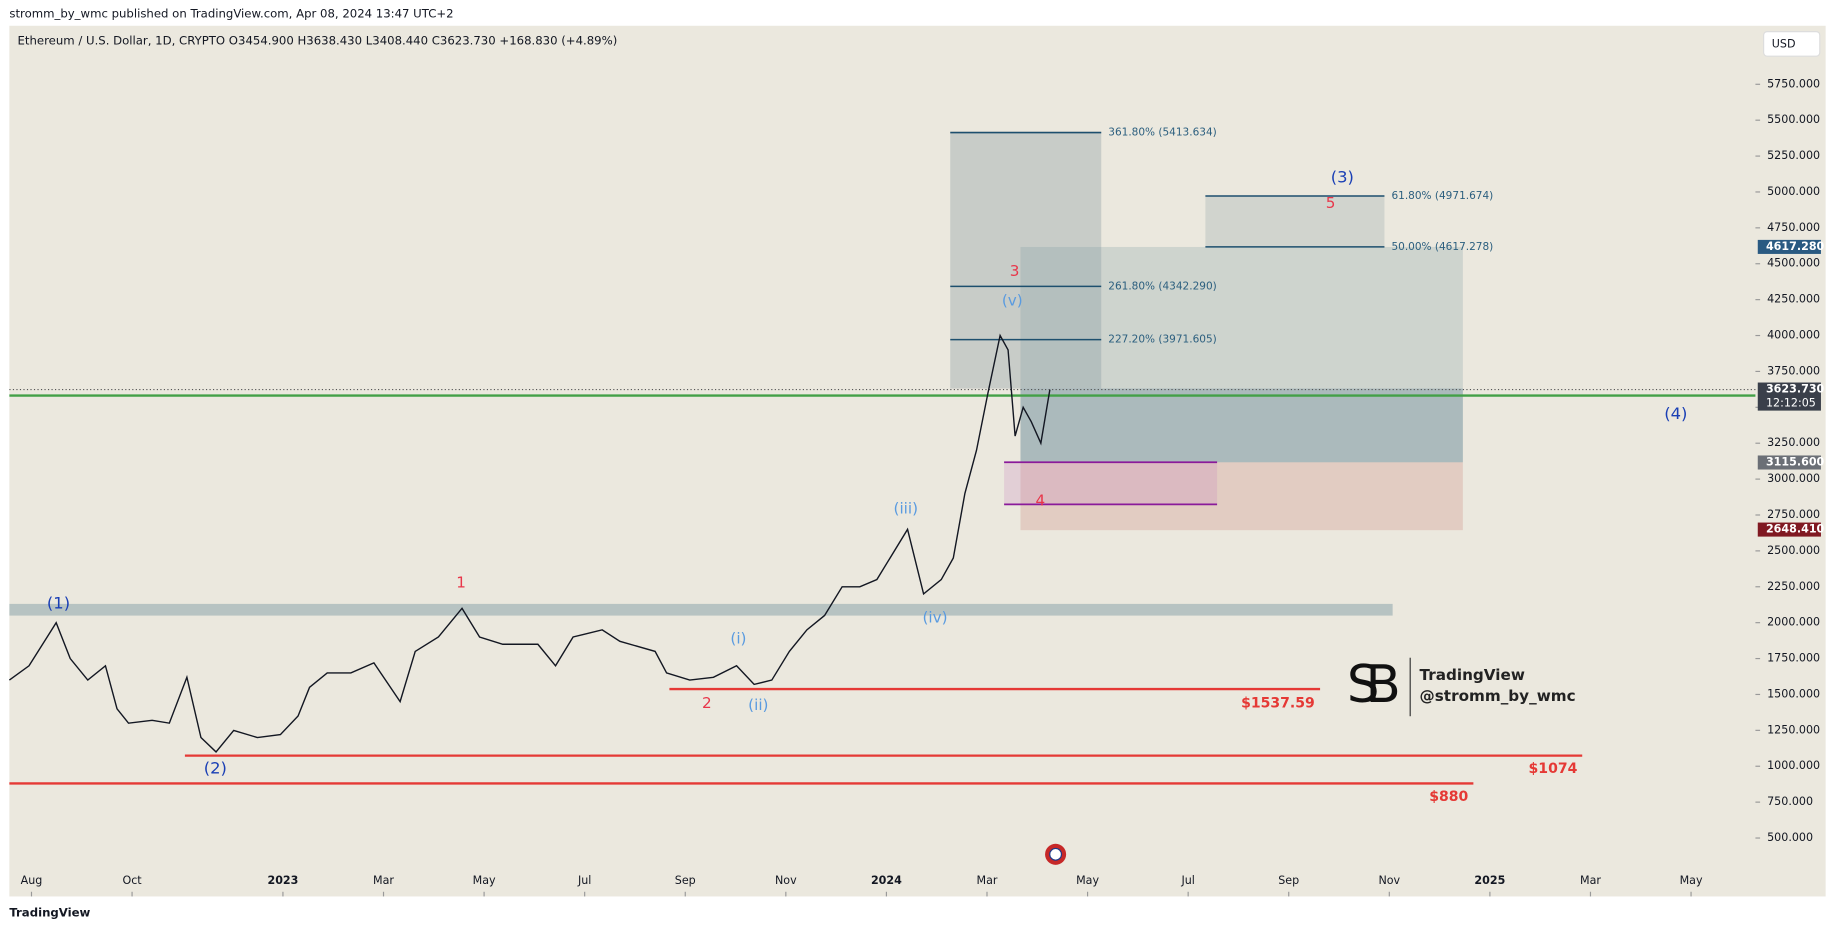  Describe the element at coordinates (1793, 263) in the screenshot. I see `y-tick-label: 4500.000` at that location.